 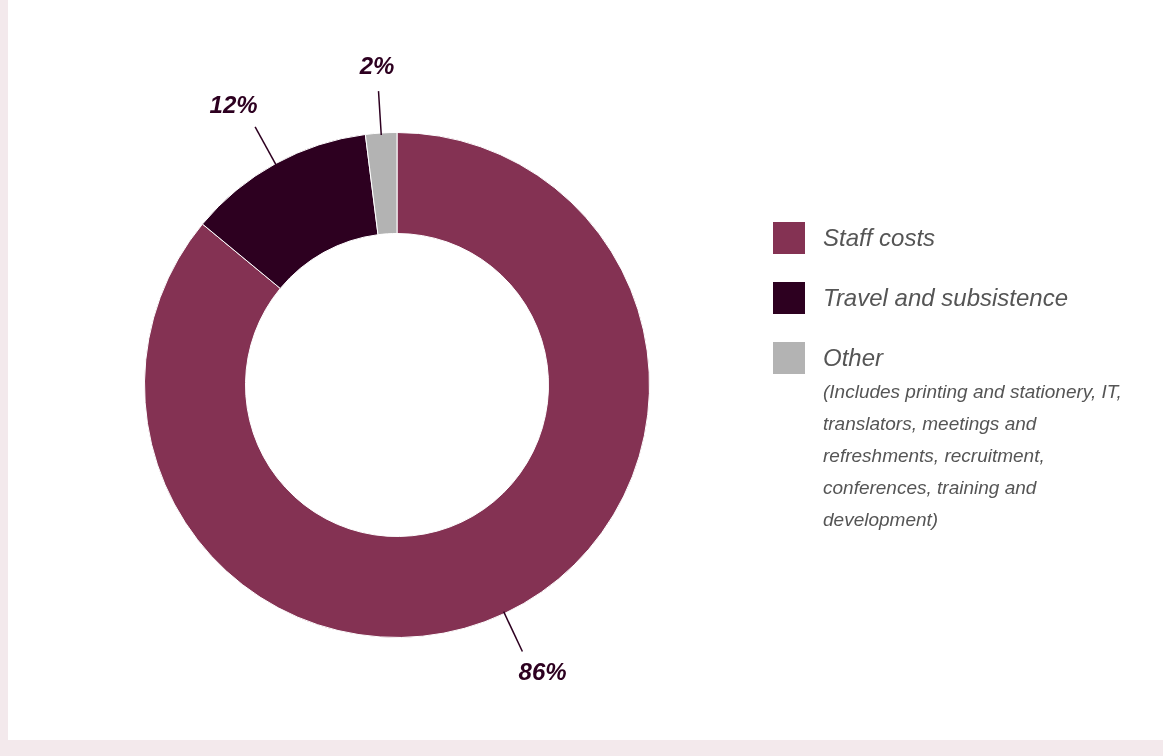 I want to click on data-label: 2%, so click(x=376, y=65).